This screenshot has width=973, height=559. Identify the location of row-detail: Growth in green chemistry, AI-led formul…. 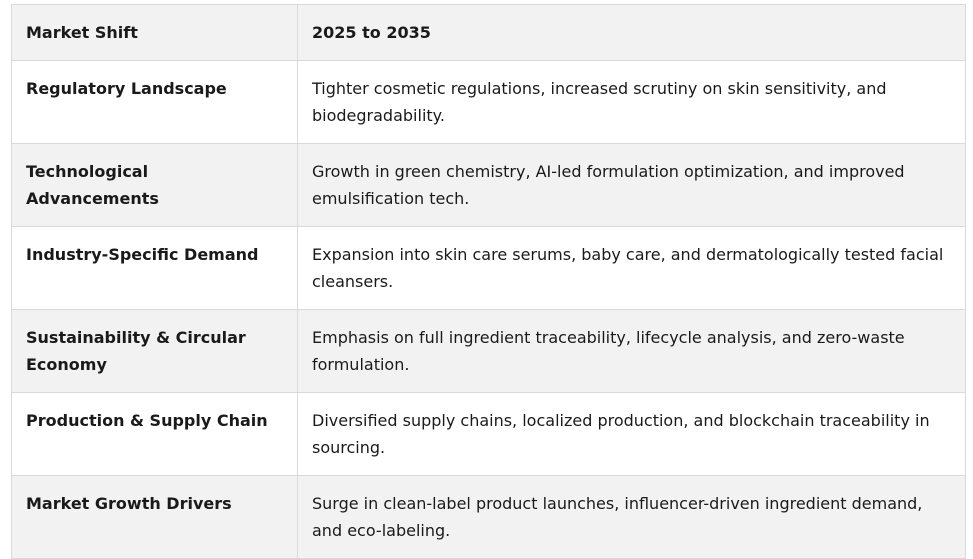
(631, 185).